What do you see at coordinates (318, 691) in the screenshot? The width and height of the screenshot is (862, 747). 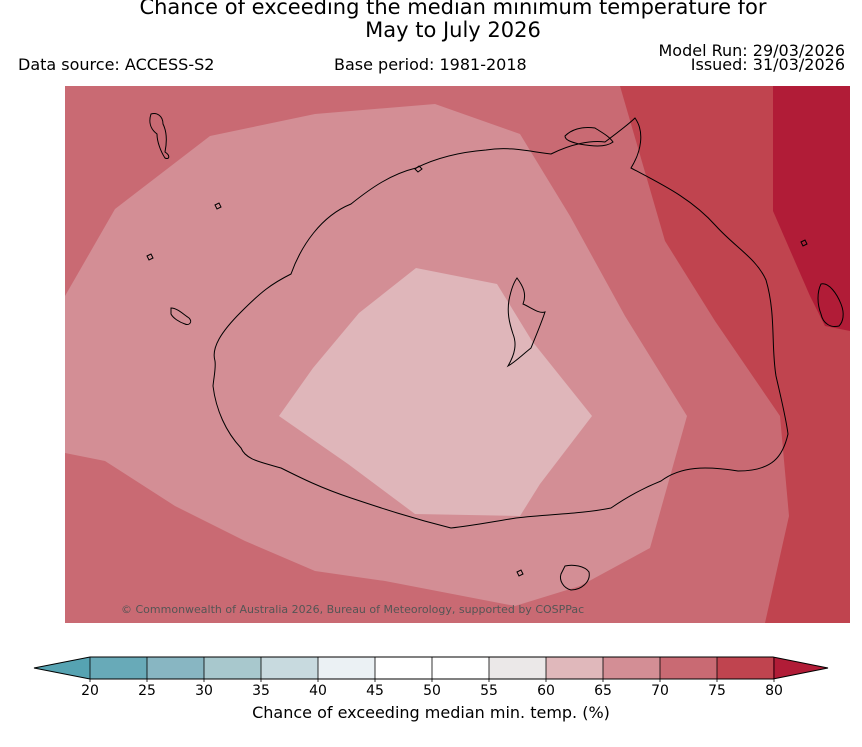 I see `colorbar-tick-label: 40` at bounding box center [318, 691].